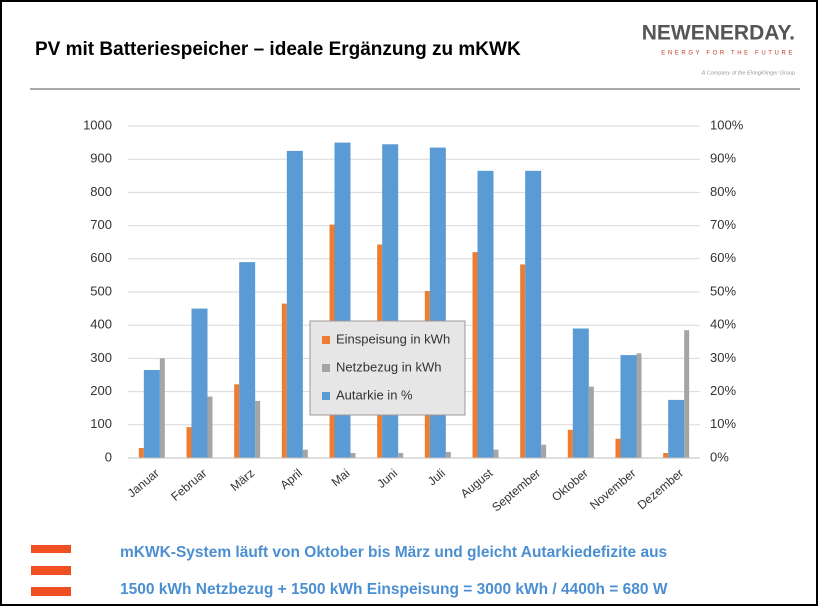 The height and width of the screenshot is (606, 818). I want to click on y2-tick-label: 40%, so click(723, 324).